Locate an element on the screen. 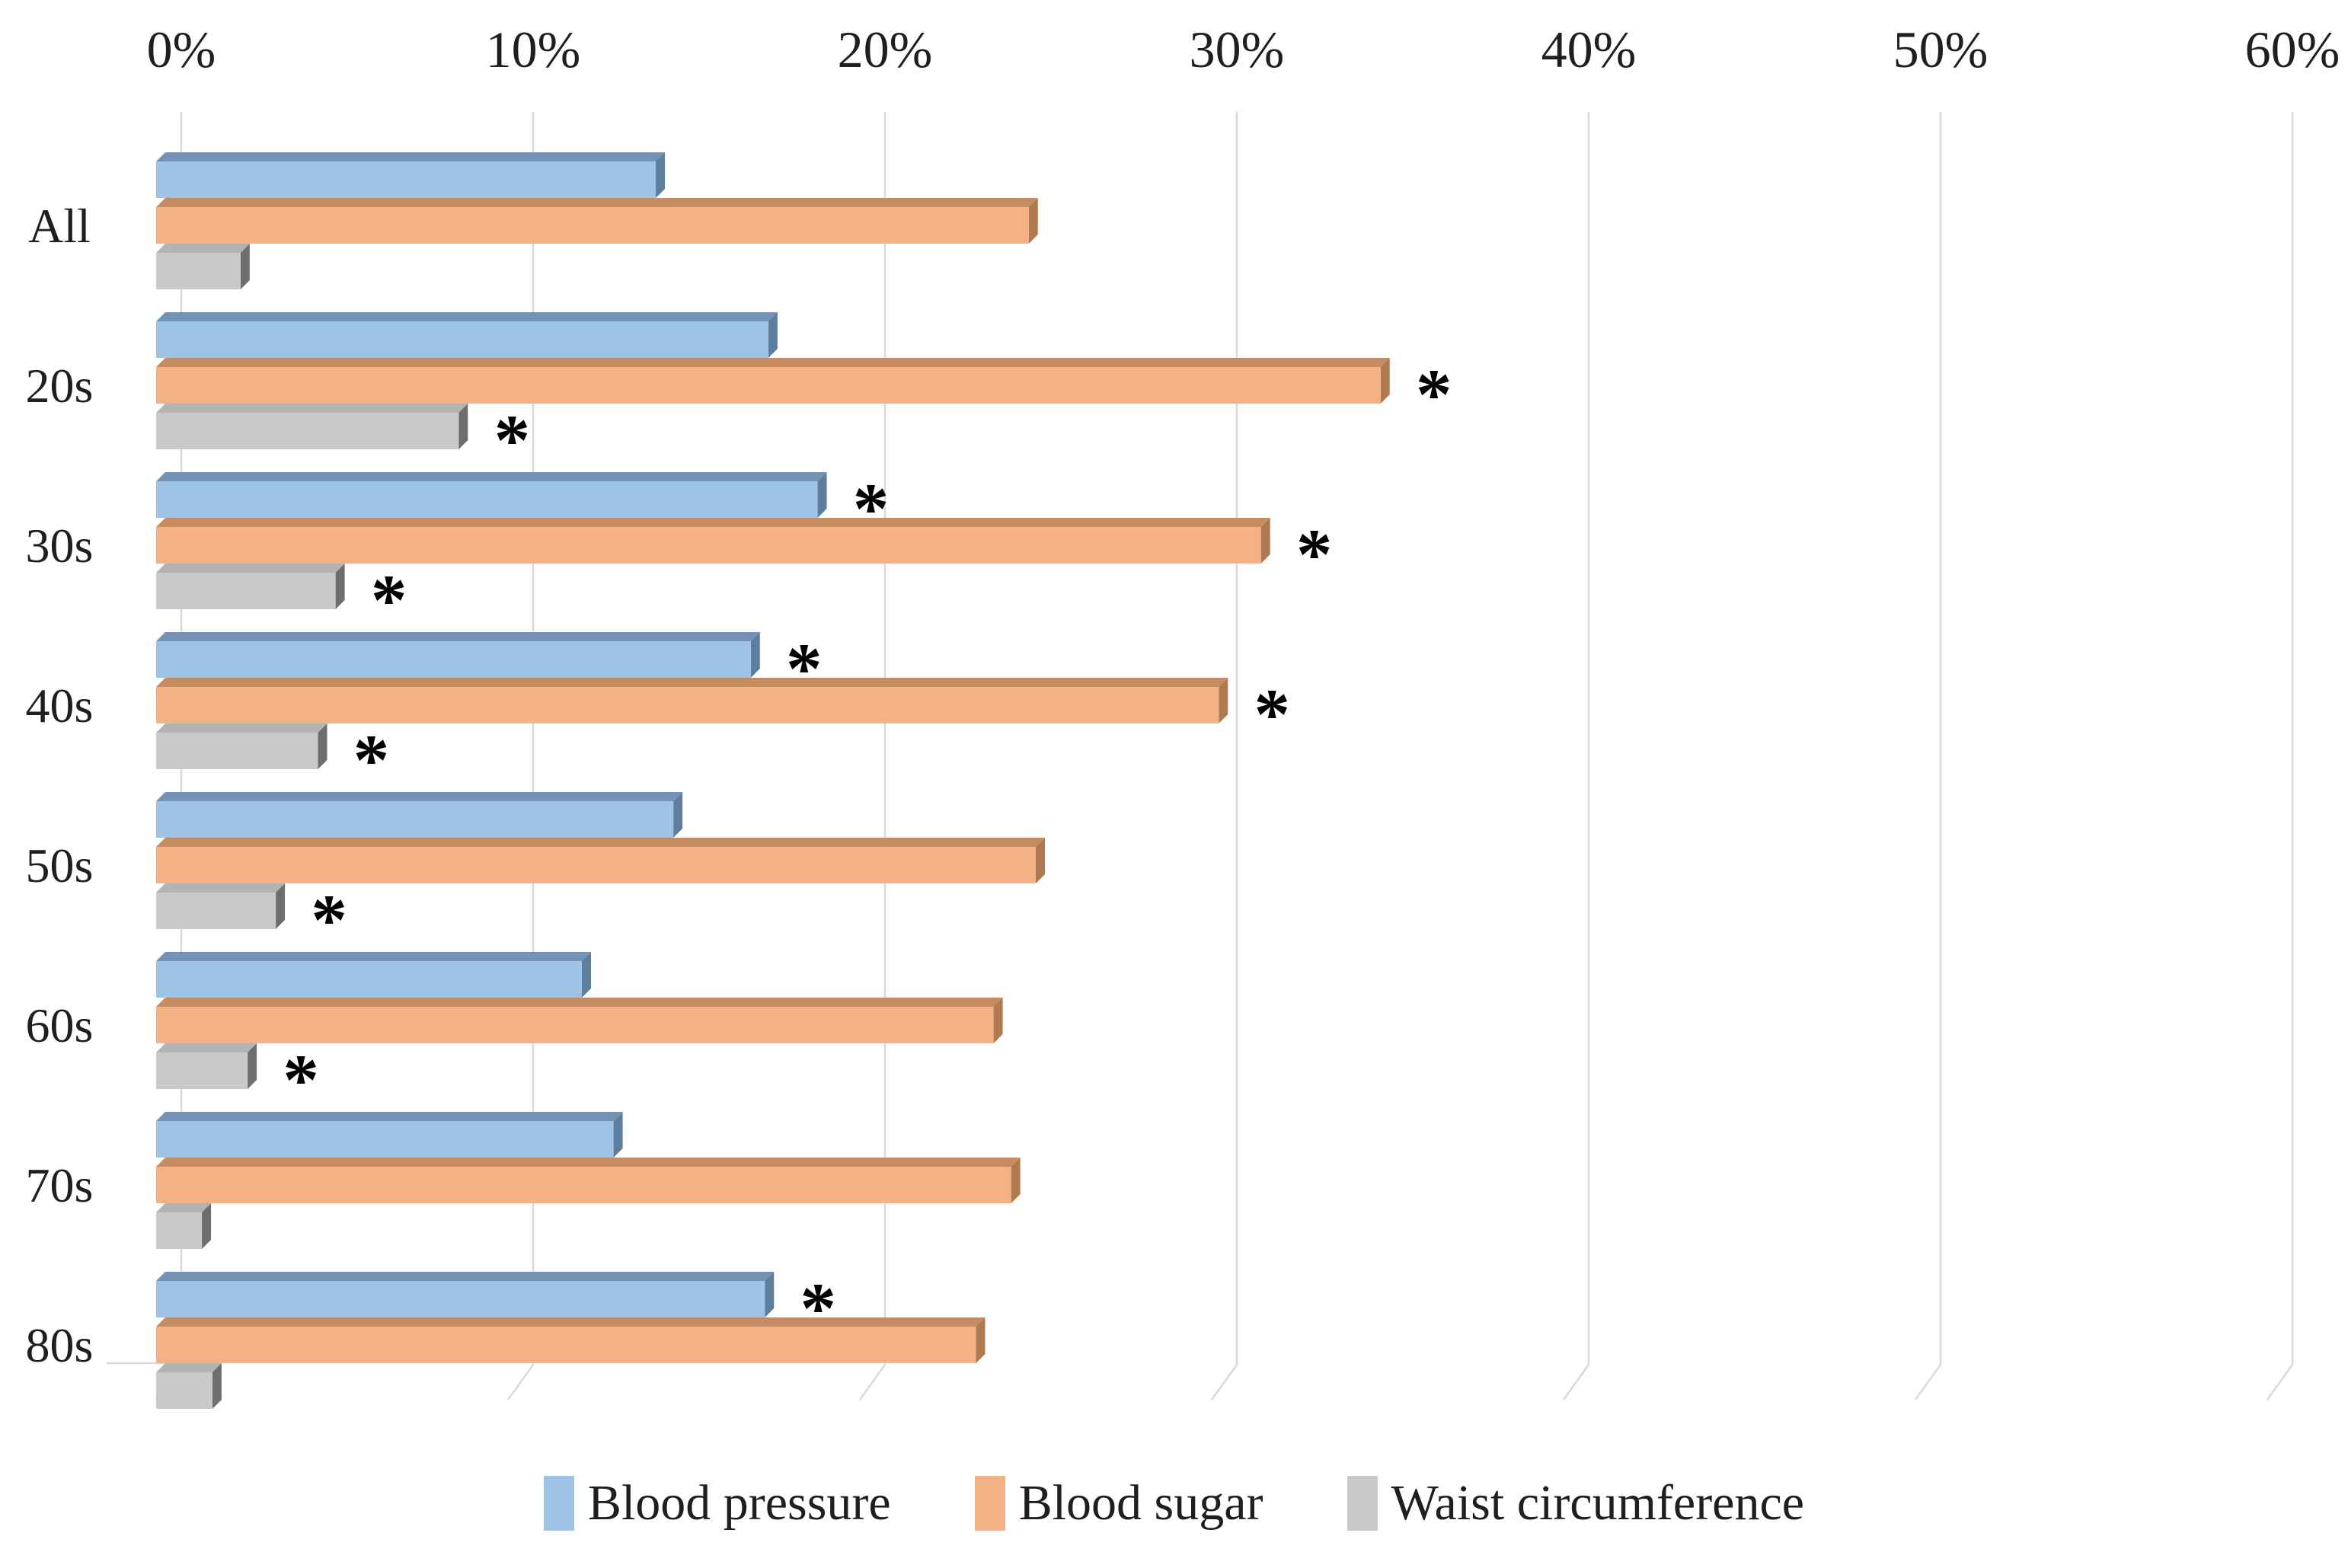 Image resolution: width=2348 pixels, height=1568 pixels. bar-80s-blood-sugar-top-bevel is located at coordinates (571, 1322).